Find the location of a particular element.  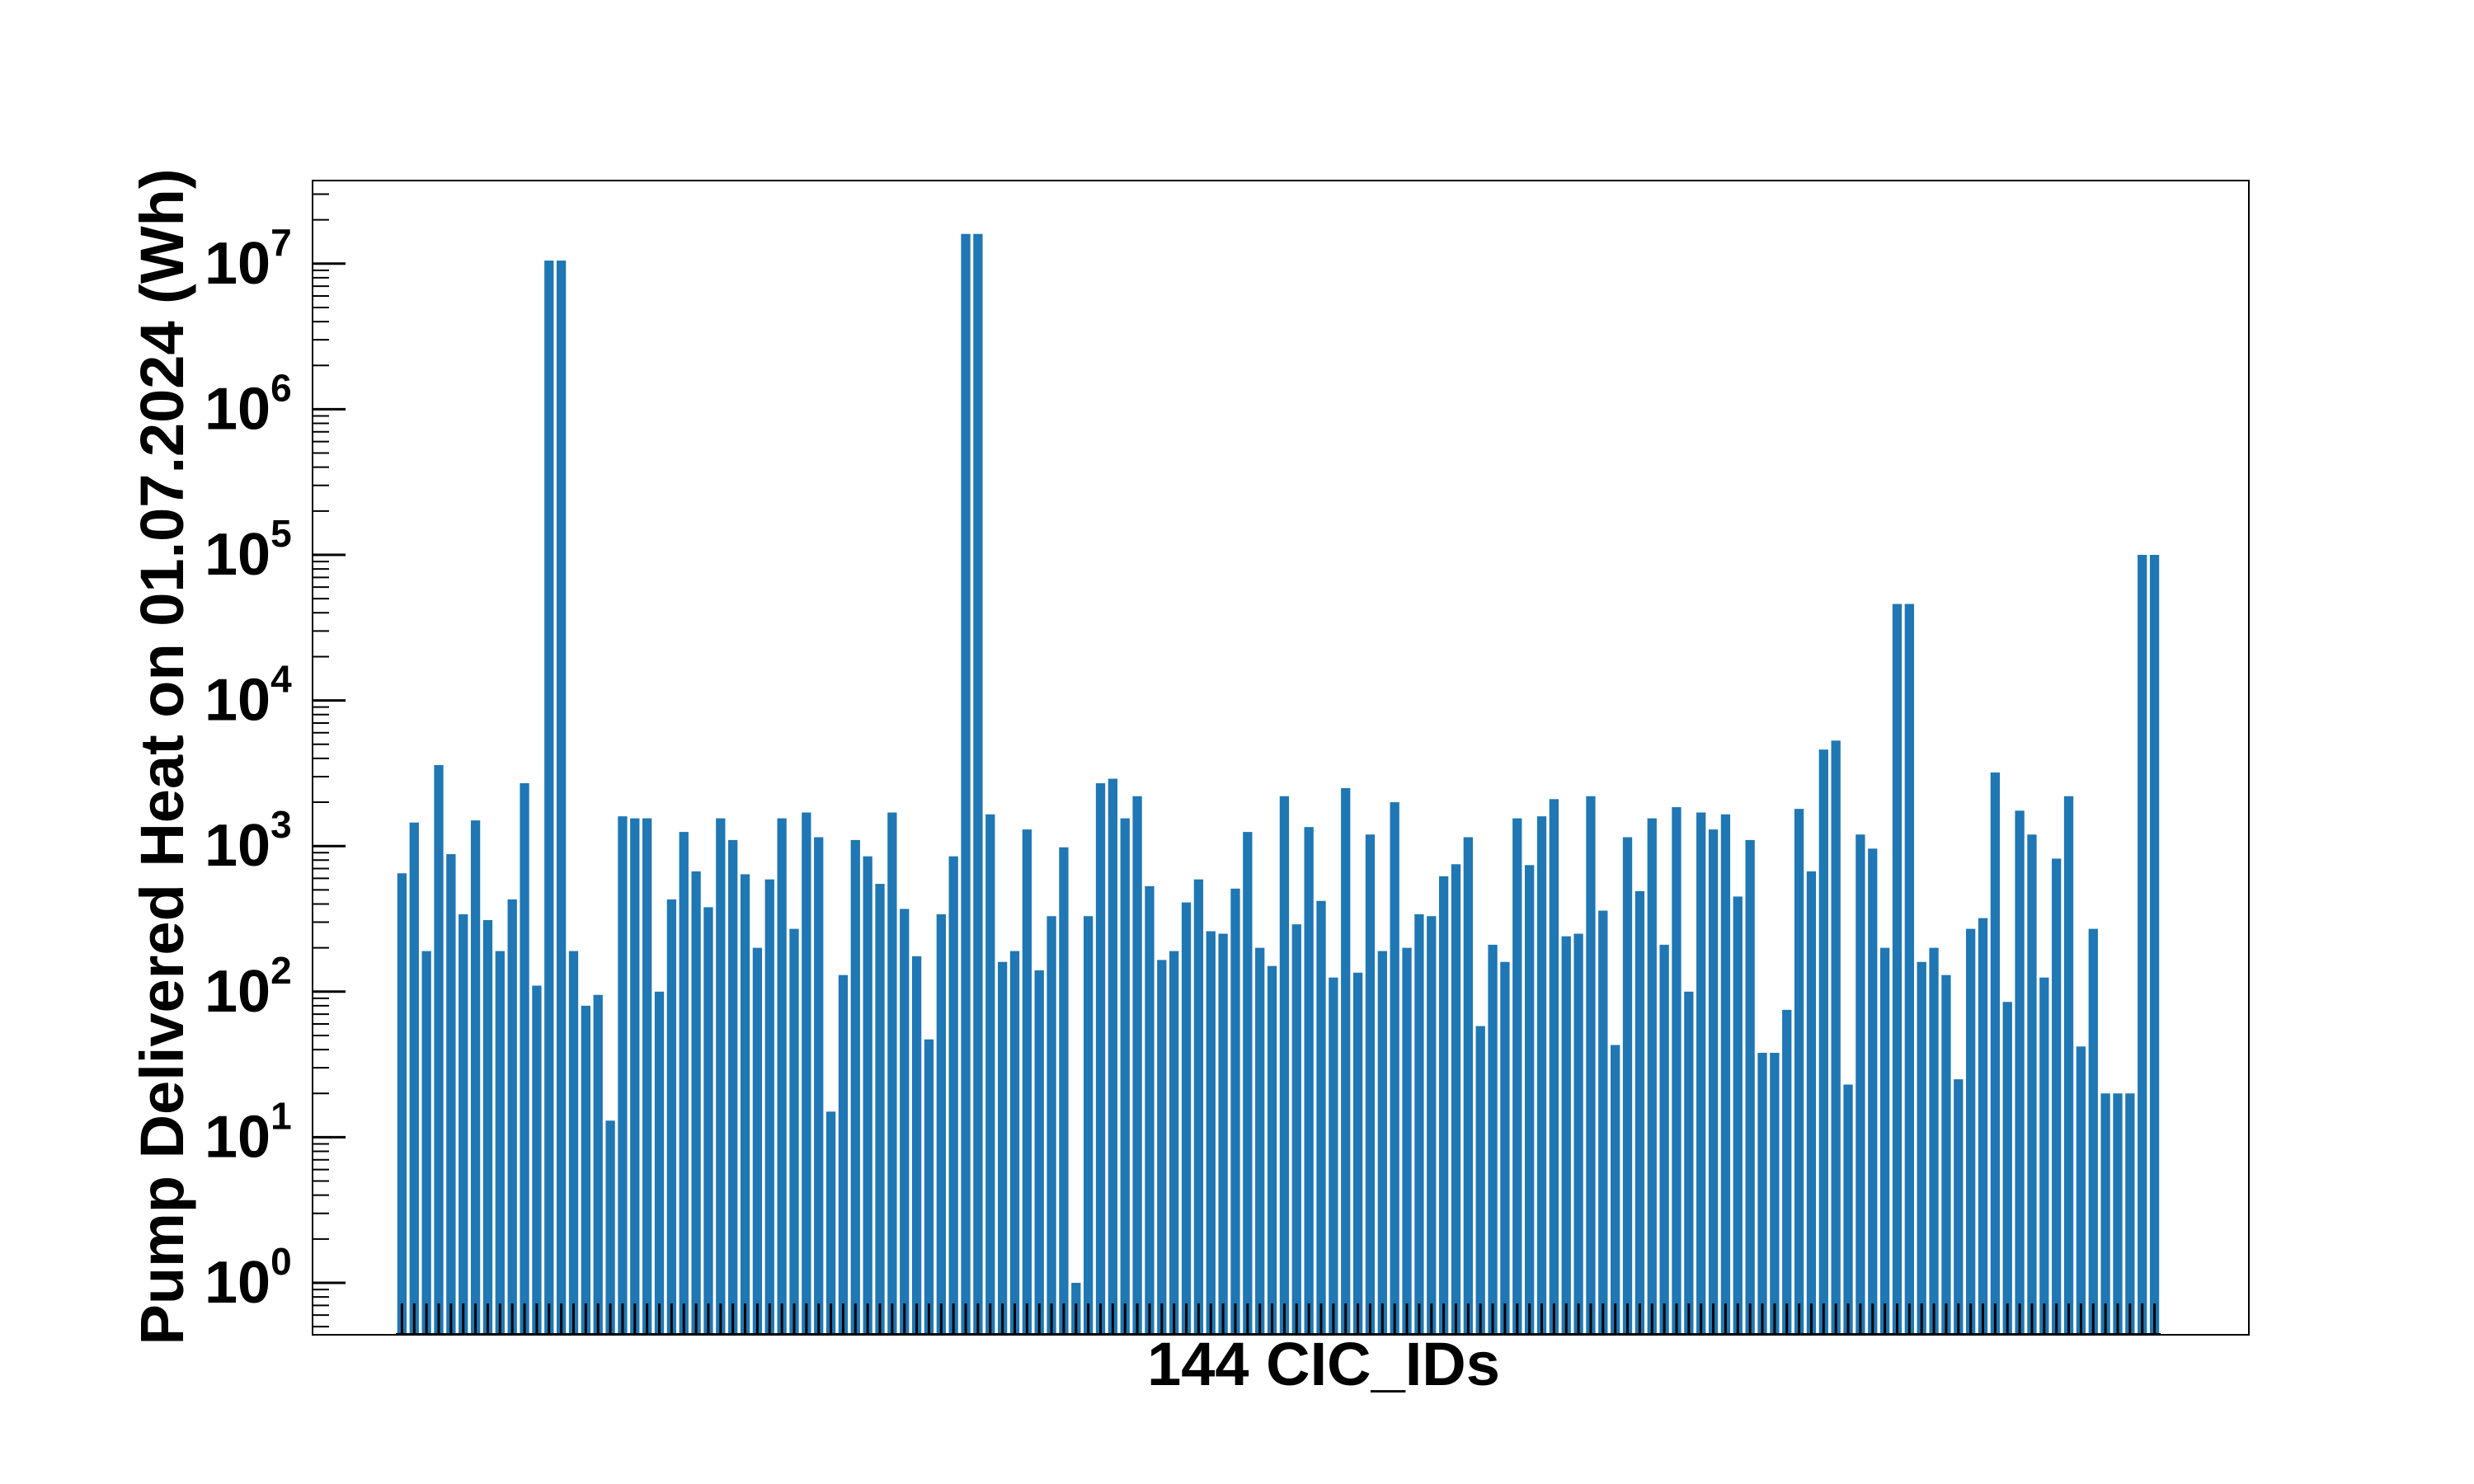

y-tick-label: 10⁴ is located at coordinates (248, 696).